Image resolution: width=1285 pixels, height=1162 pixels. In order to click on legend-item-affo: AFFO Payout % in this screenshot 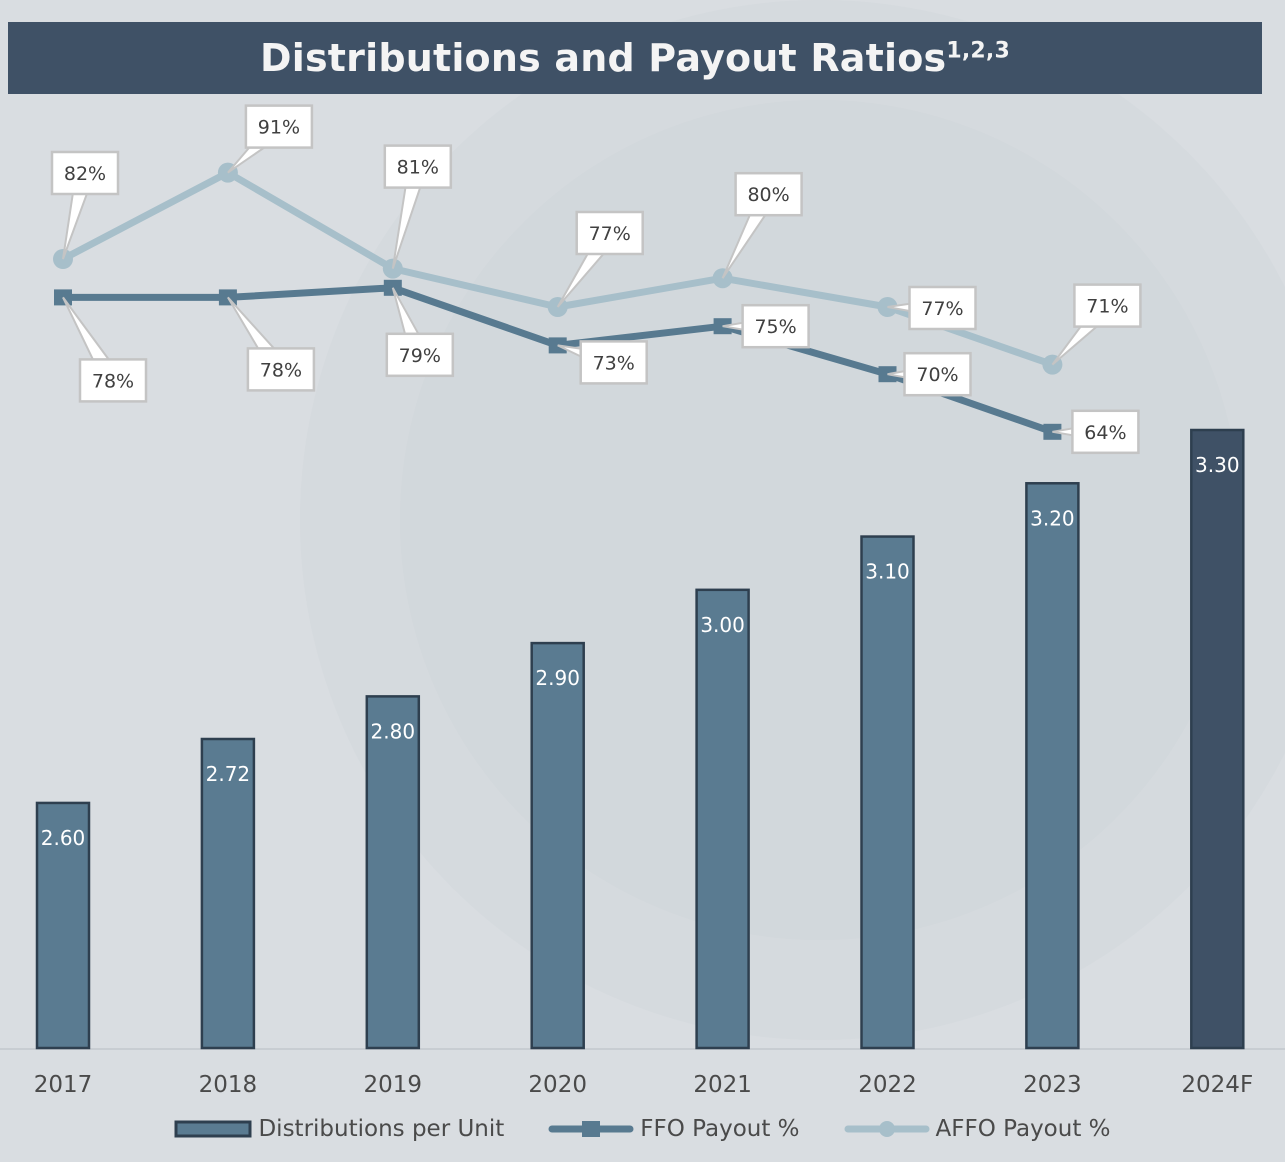, I will do `click(977, 1129)`.